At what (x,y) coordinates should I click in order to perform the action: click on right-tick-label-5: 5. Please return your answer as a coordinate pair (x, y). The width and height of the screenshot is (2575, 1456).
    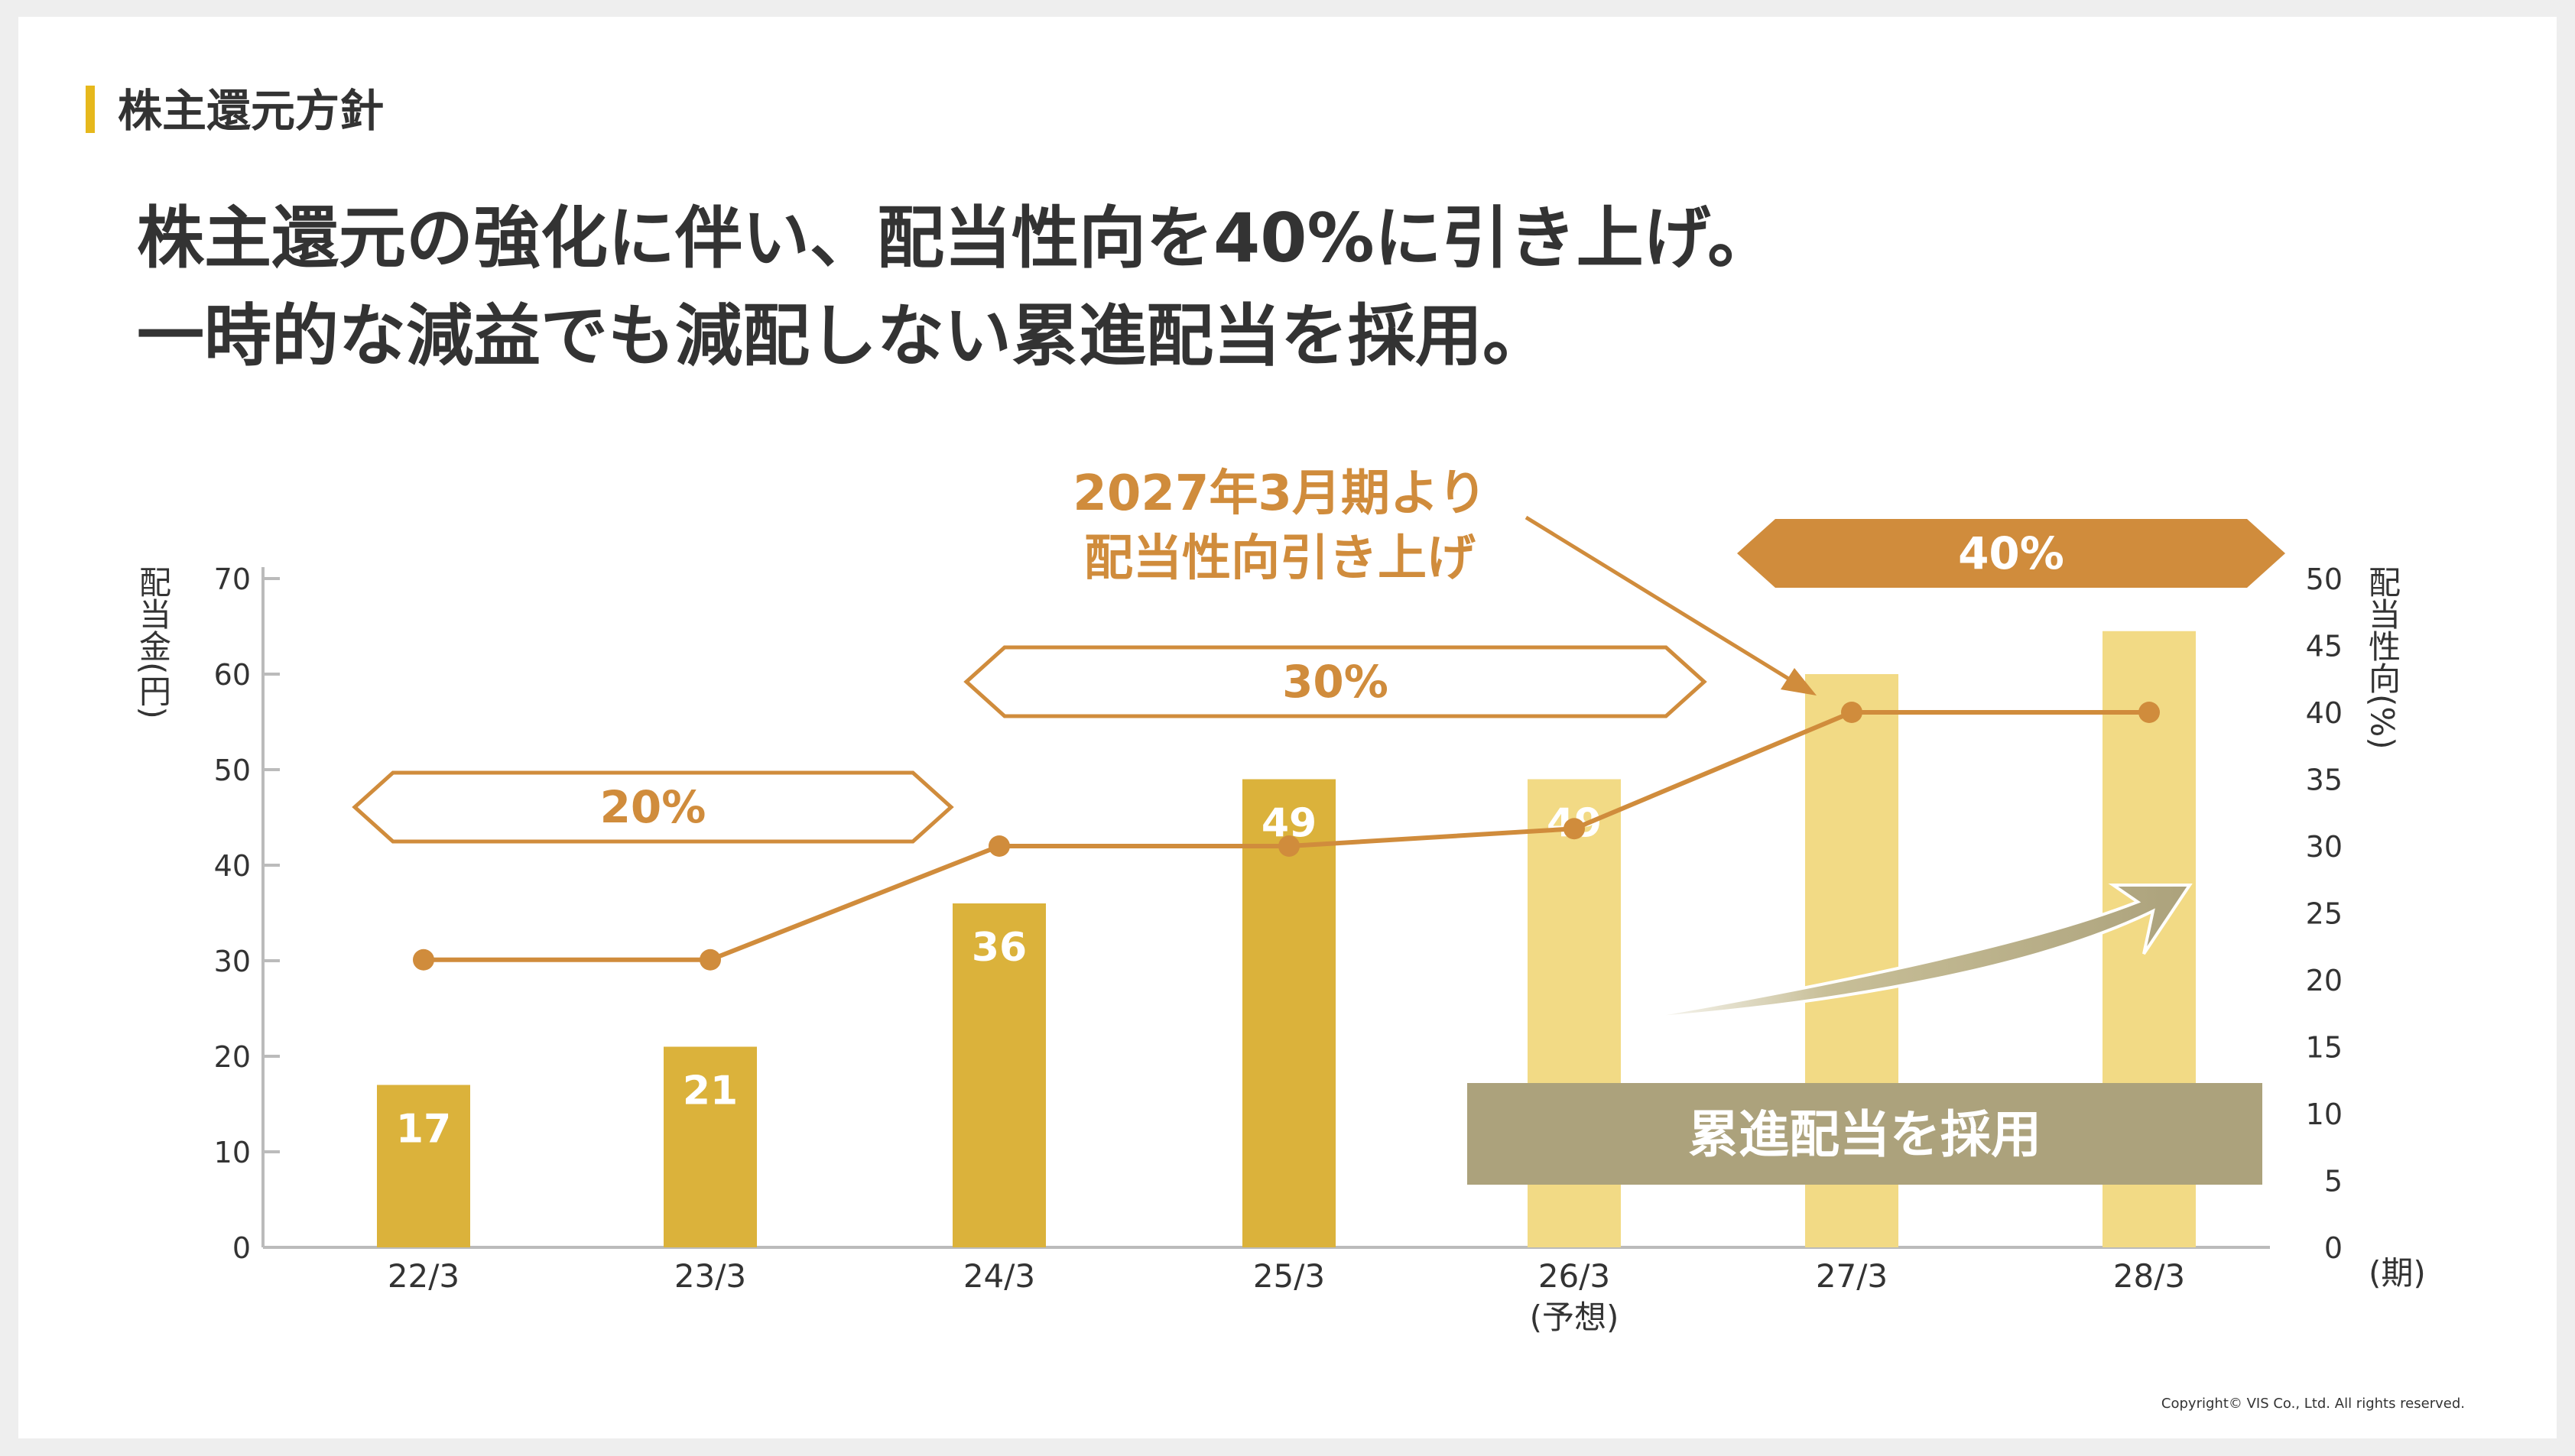
    Looking at the image, I should click on (2333, 1181).